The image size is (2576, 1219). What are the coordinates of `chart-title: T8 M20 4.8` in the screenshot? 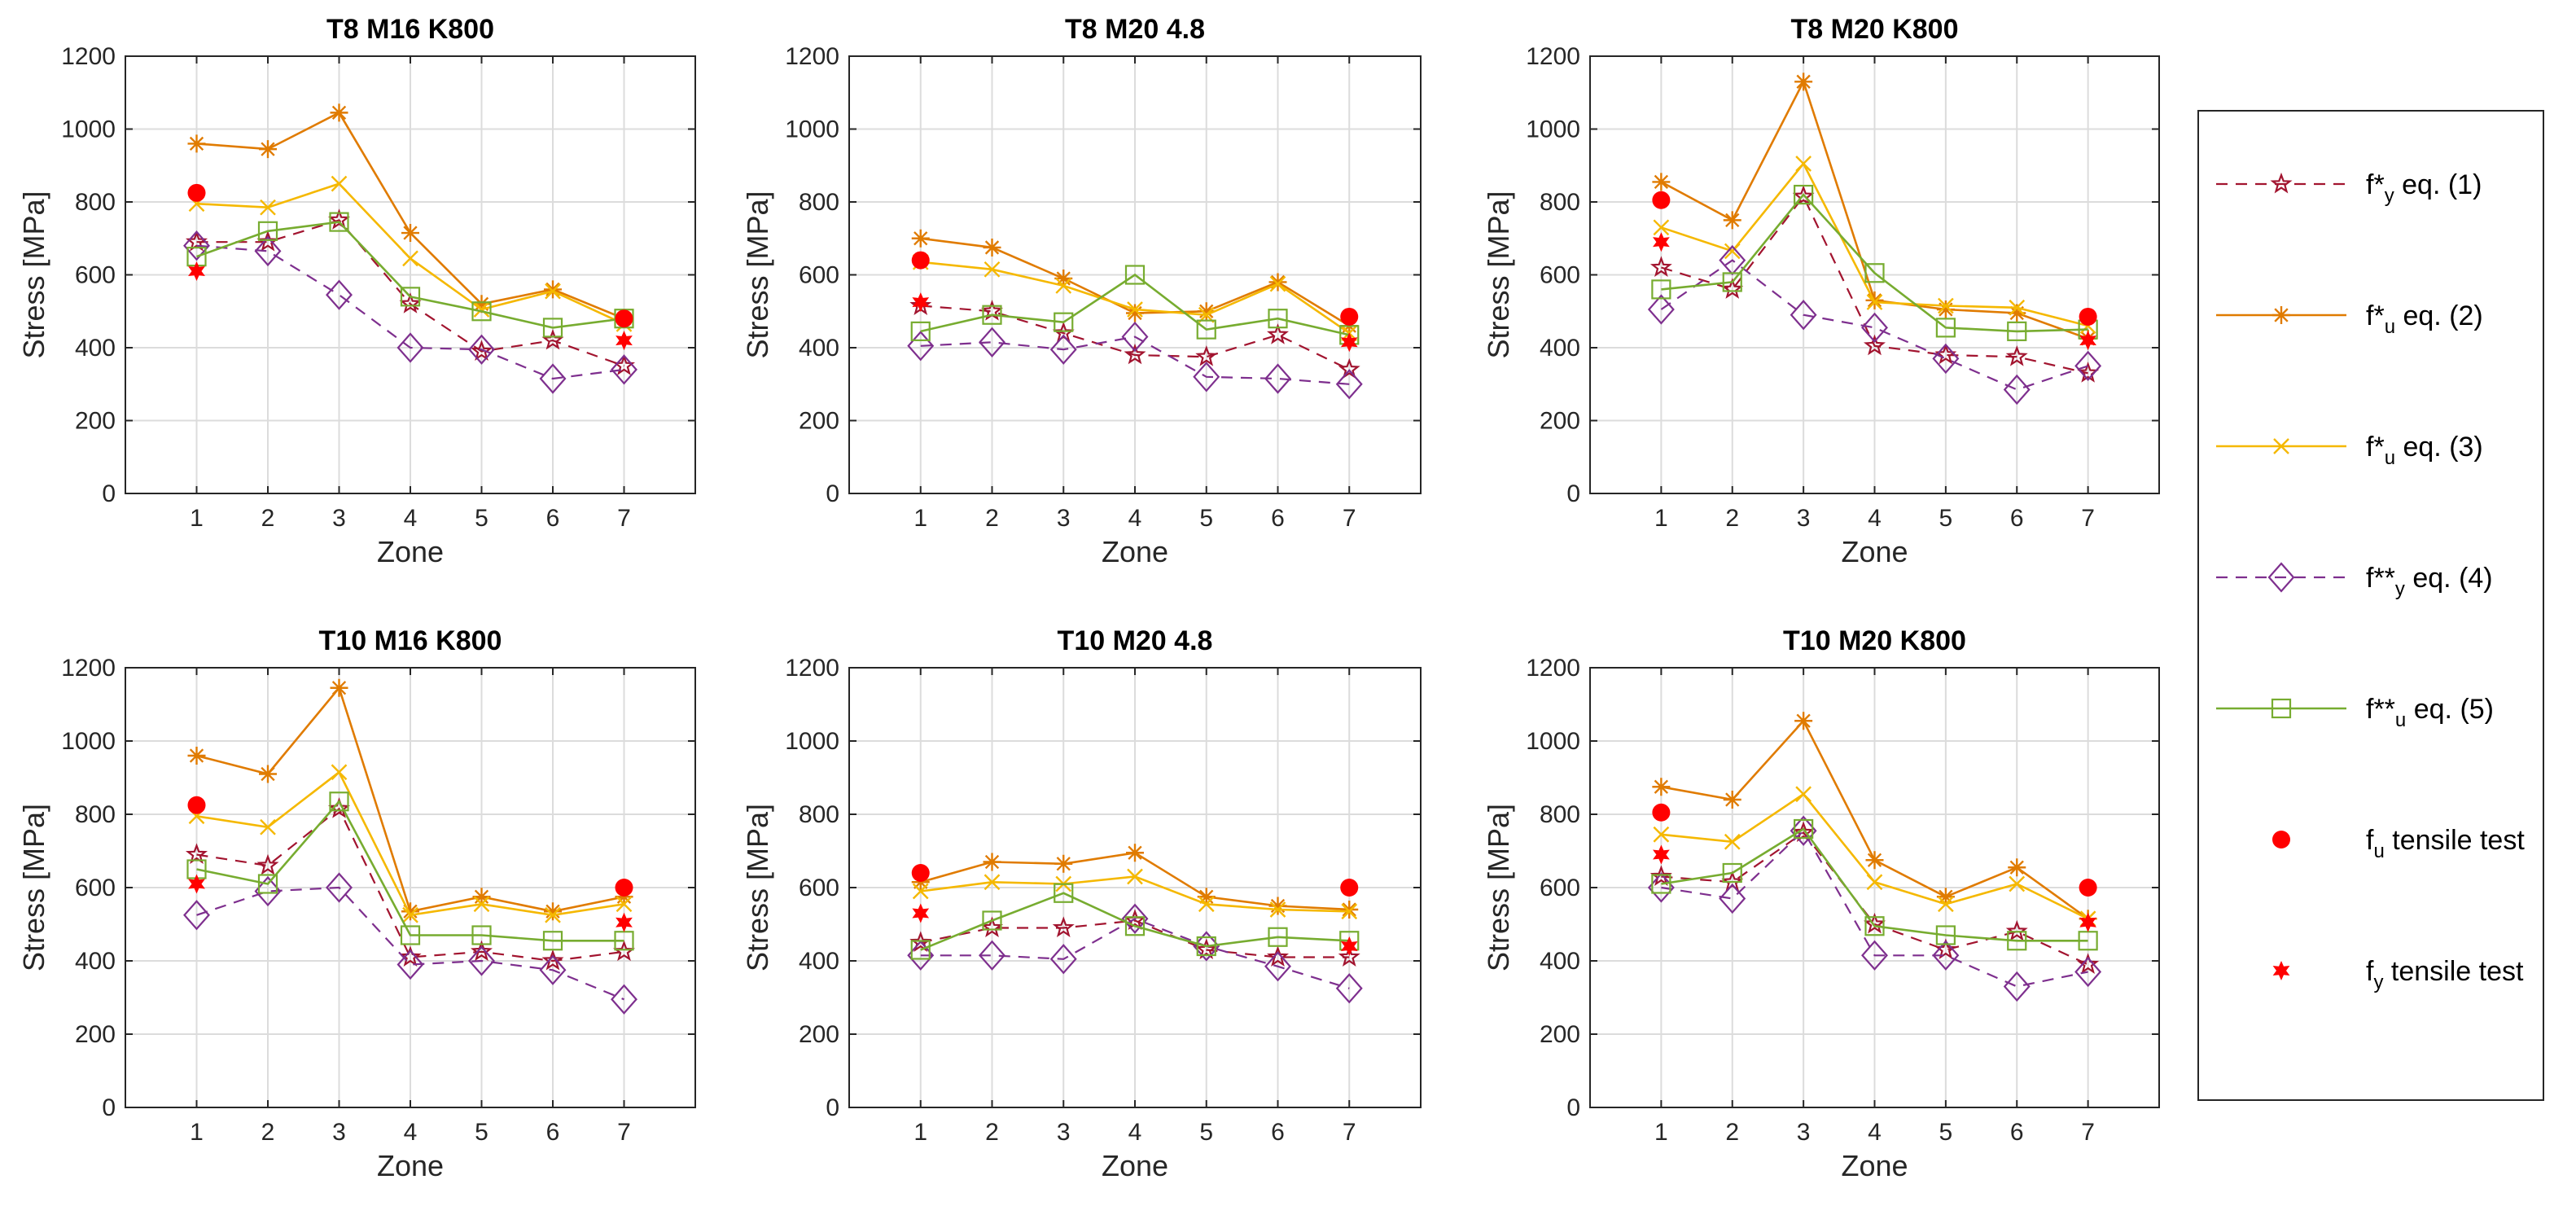 It's located at (1135, 29).